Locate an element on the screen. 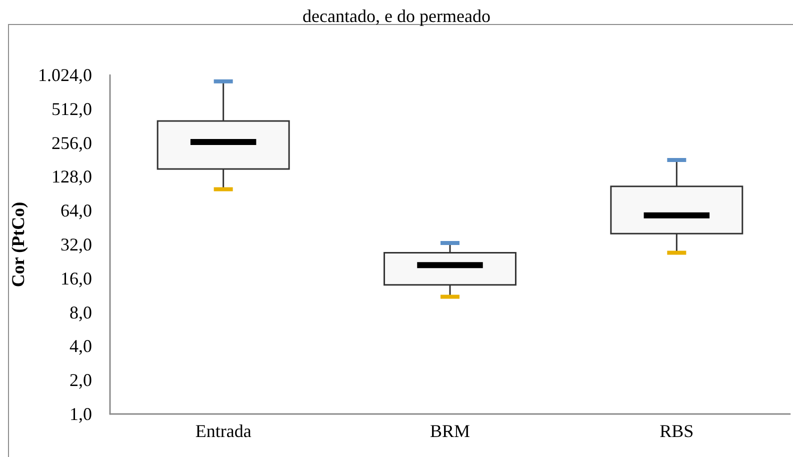 The width and height of the screenshot is (793, 457). y-tick-label: 1.024,0 is located at coordinates (65, 75).